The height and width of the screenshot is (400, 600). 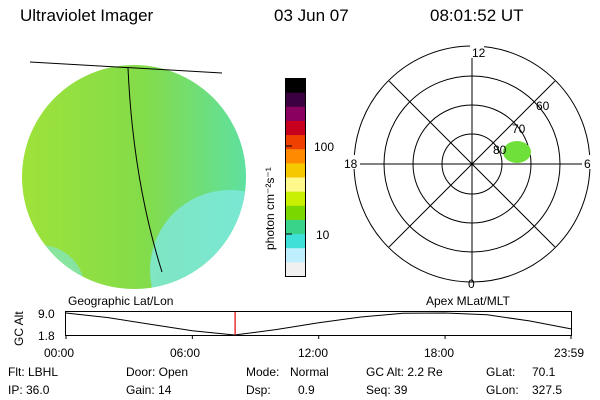 I want to click on door-info: Door: Open, so click(x=157, y=372).